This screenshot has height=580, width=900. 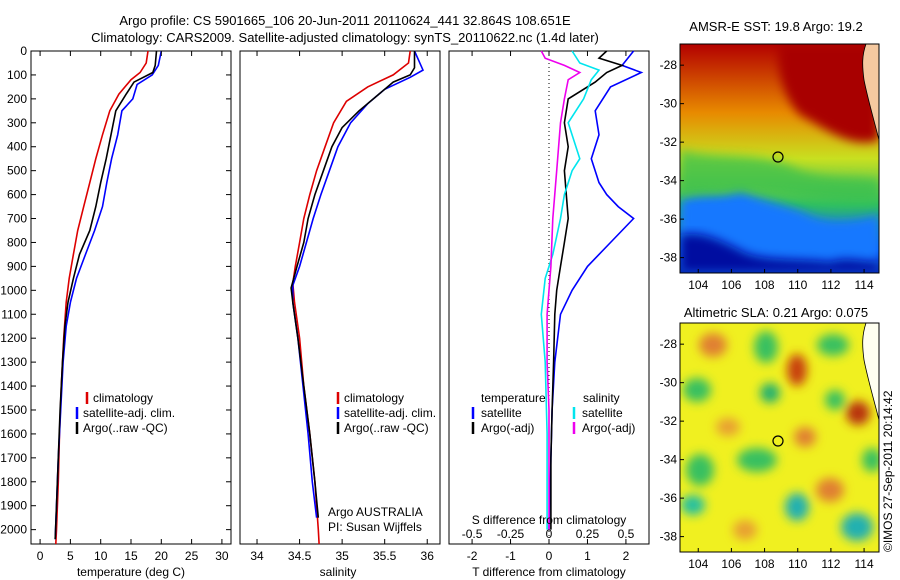 What do you see at coordinates (775, 26) in the screenshot?
I see `sst-map-title: AMSR-E SST: 19.8 Argo: 19.2` at bounding box center [775, 26].